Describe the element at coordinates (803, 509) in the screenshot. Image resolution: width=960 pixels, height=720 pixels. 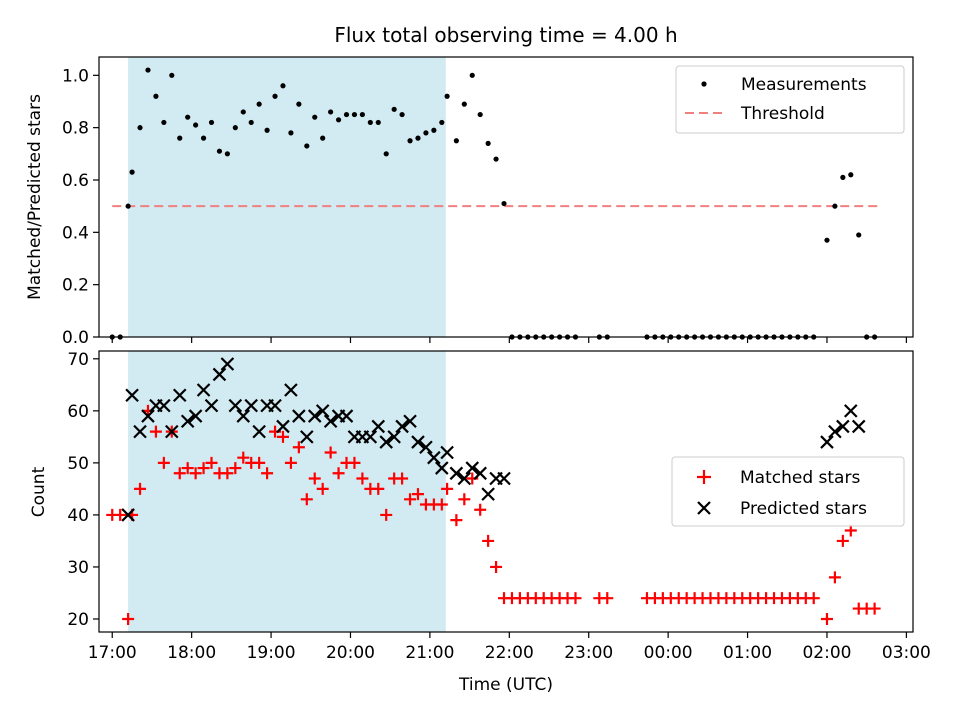
I see `legend-predicted-label: Predicted stars` at that location.